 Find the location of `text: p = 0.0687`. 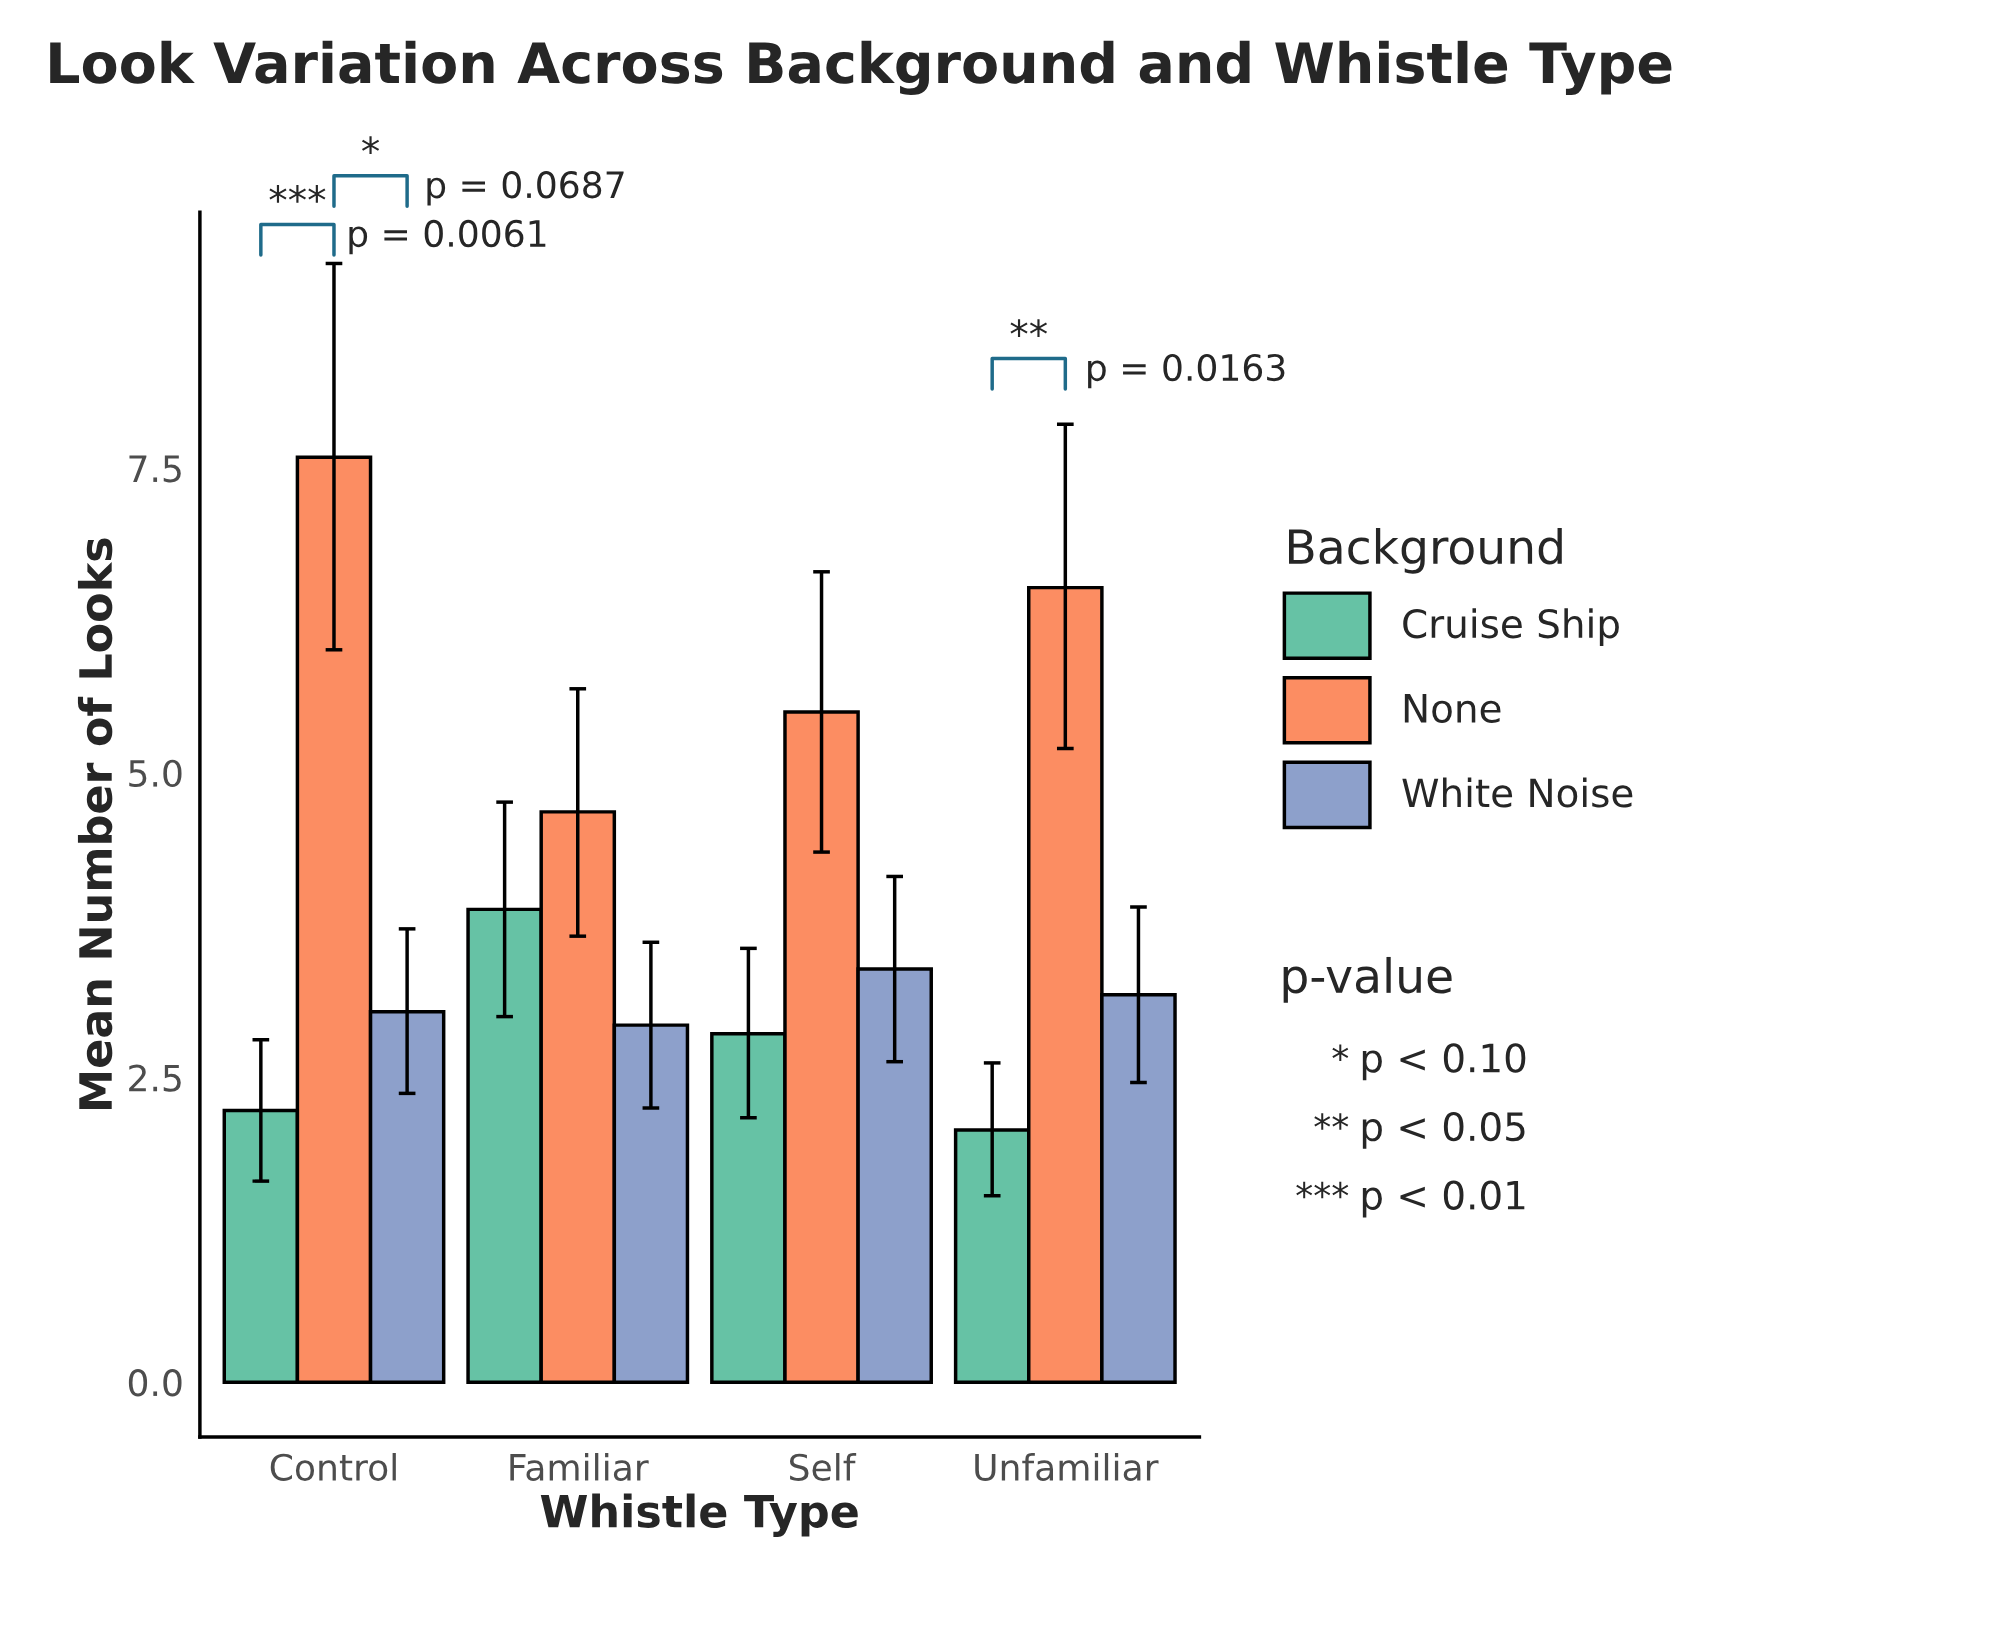

text: p = 0.0687 is located at coordinates (525, 188).